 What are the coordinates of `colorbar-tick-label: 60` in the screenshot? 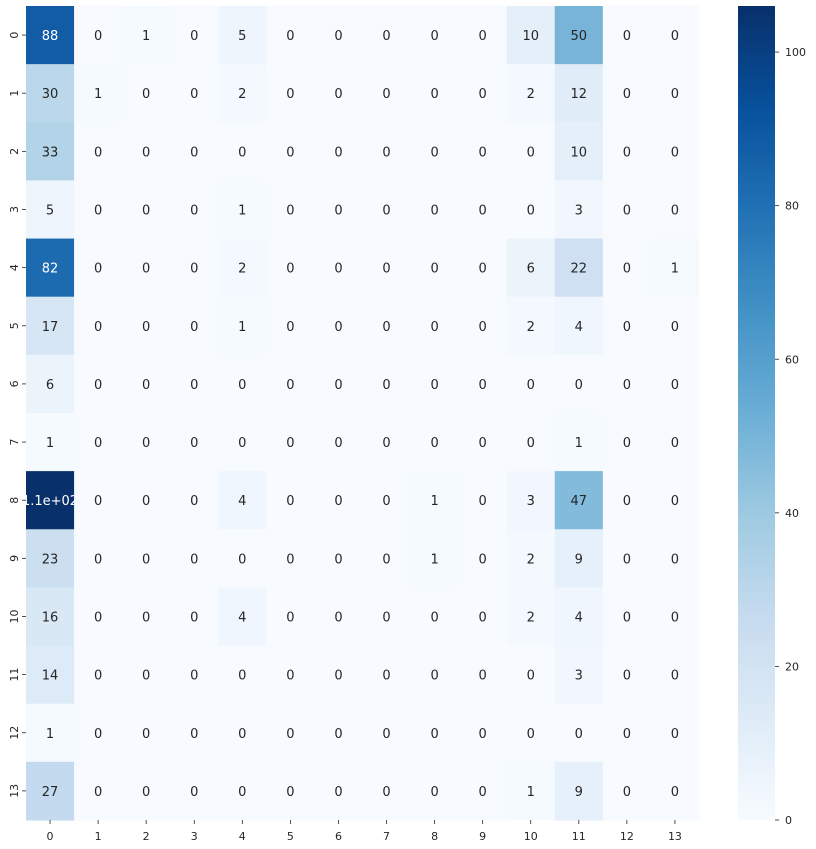 It's located at (792, 359).